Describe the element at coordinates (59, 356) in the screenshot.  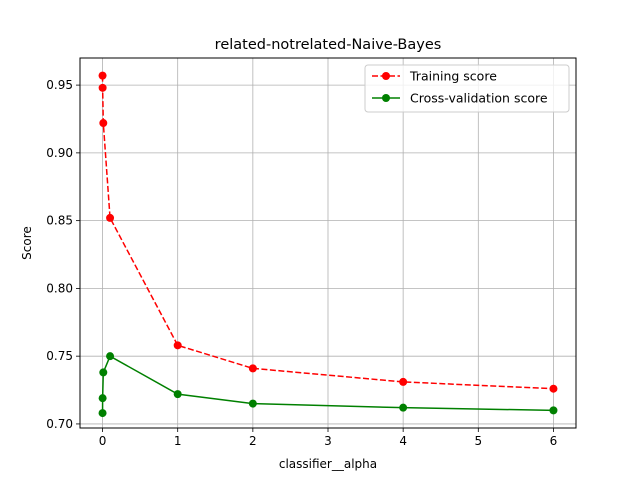
I see `y-tick-label: 0.75` at that location.